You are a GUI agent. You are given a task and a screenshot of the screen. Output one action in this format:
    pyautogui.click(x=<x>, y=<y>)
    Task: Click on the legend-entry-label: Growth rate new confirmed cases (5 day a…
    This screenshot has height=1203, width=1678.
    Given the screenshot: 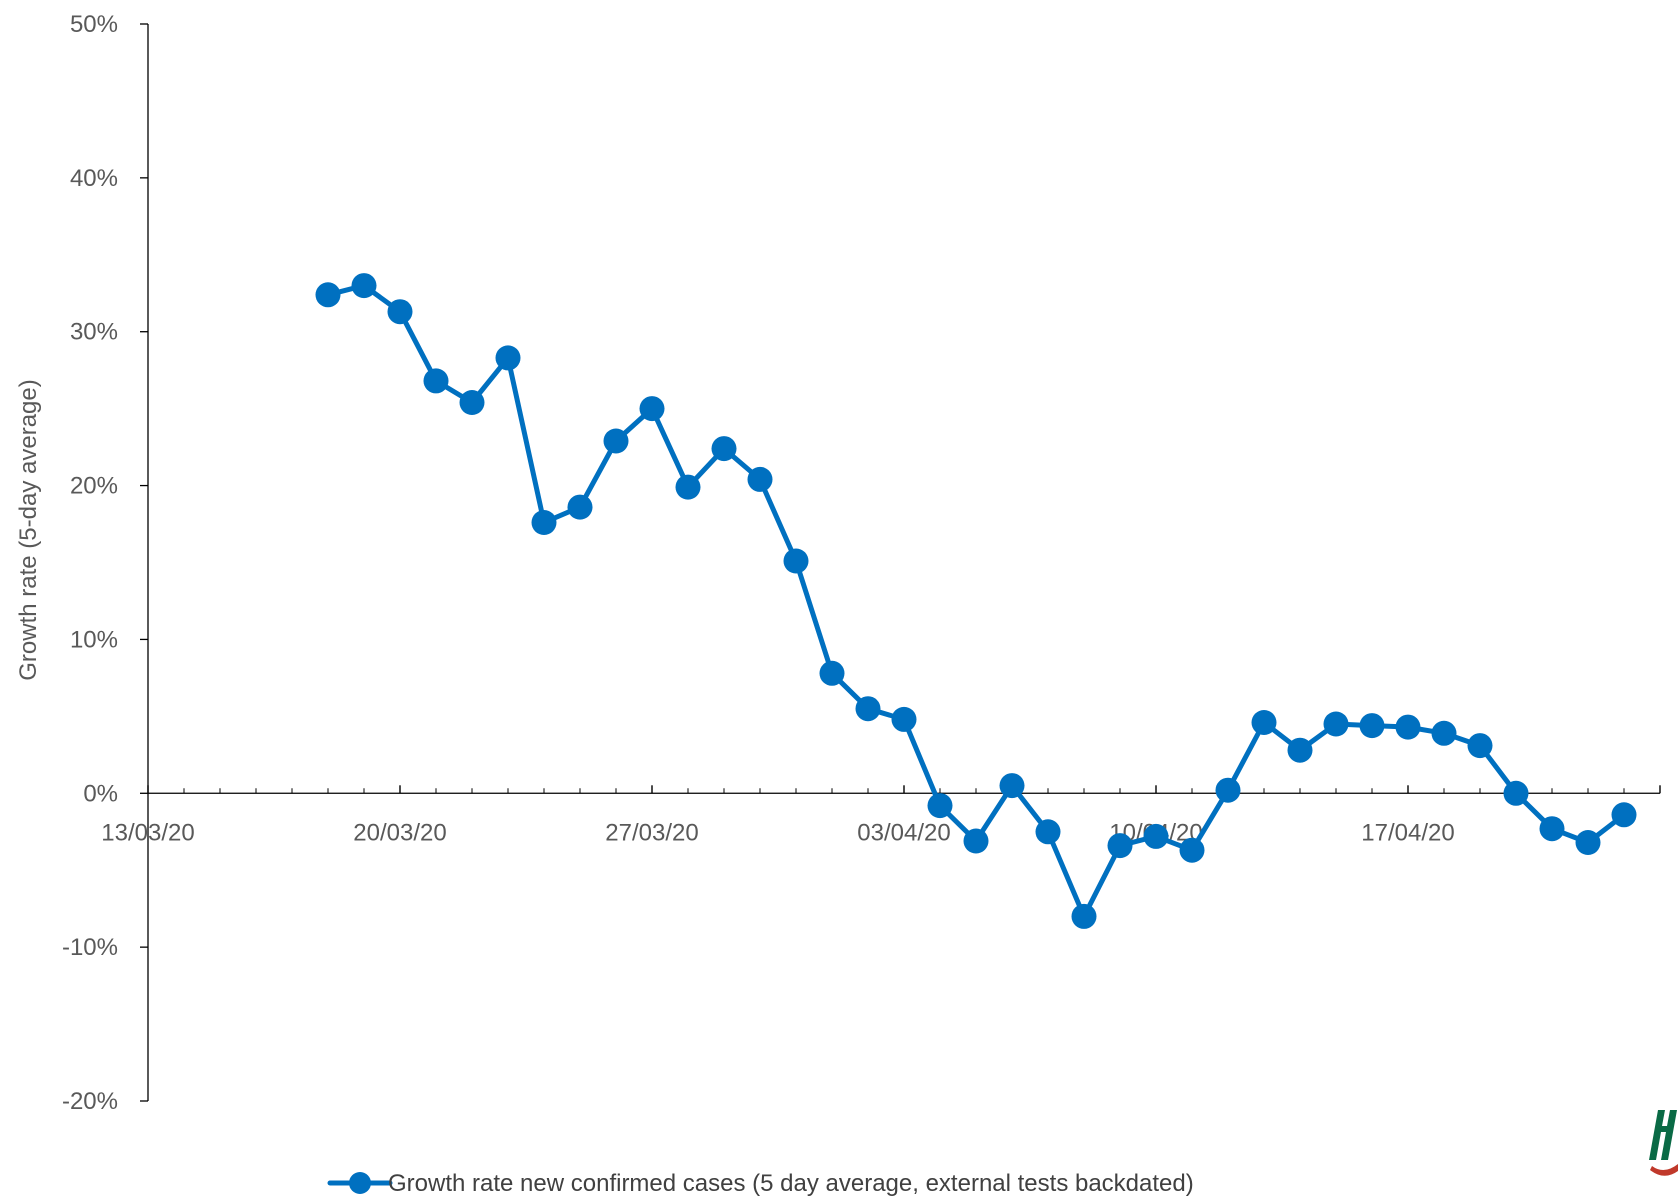 What is the action you would take?
    pyautogui.click(x=791, y=1183)
    